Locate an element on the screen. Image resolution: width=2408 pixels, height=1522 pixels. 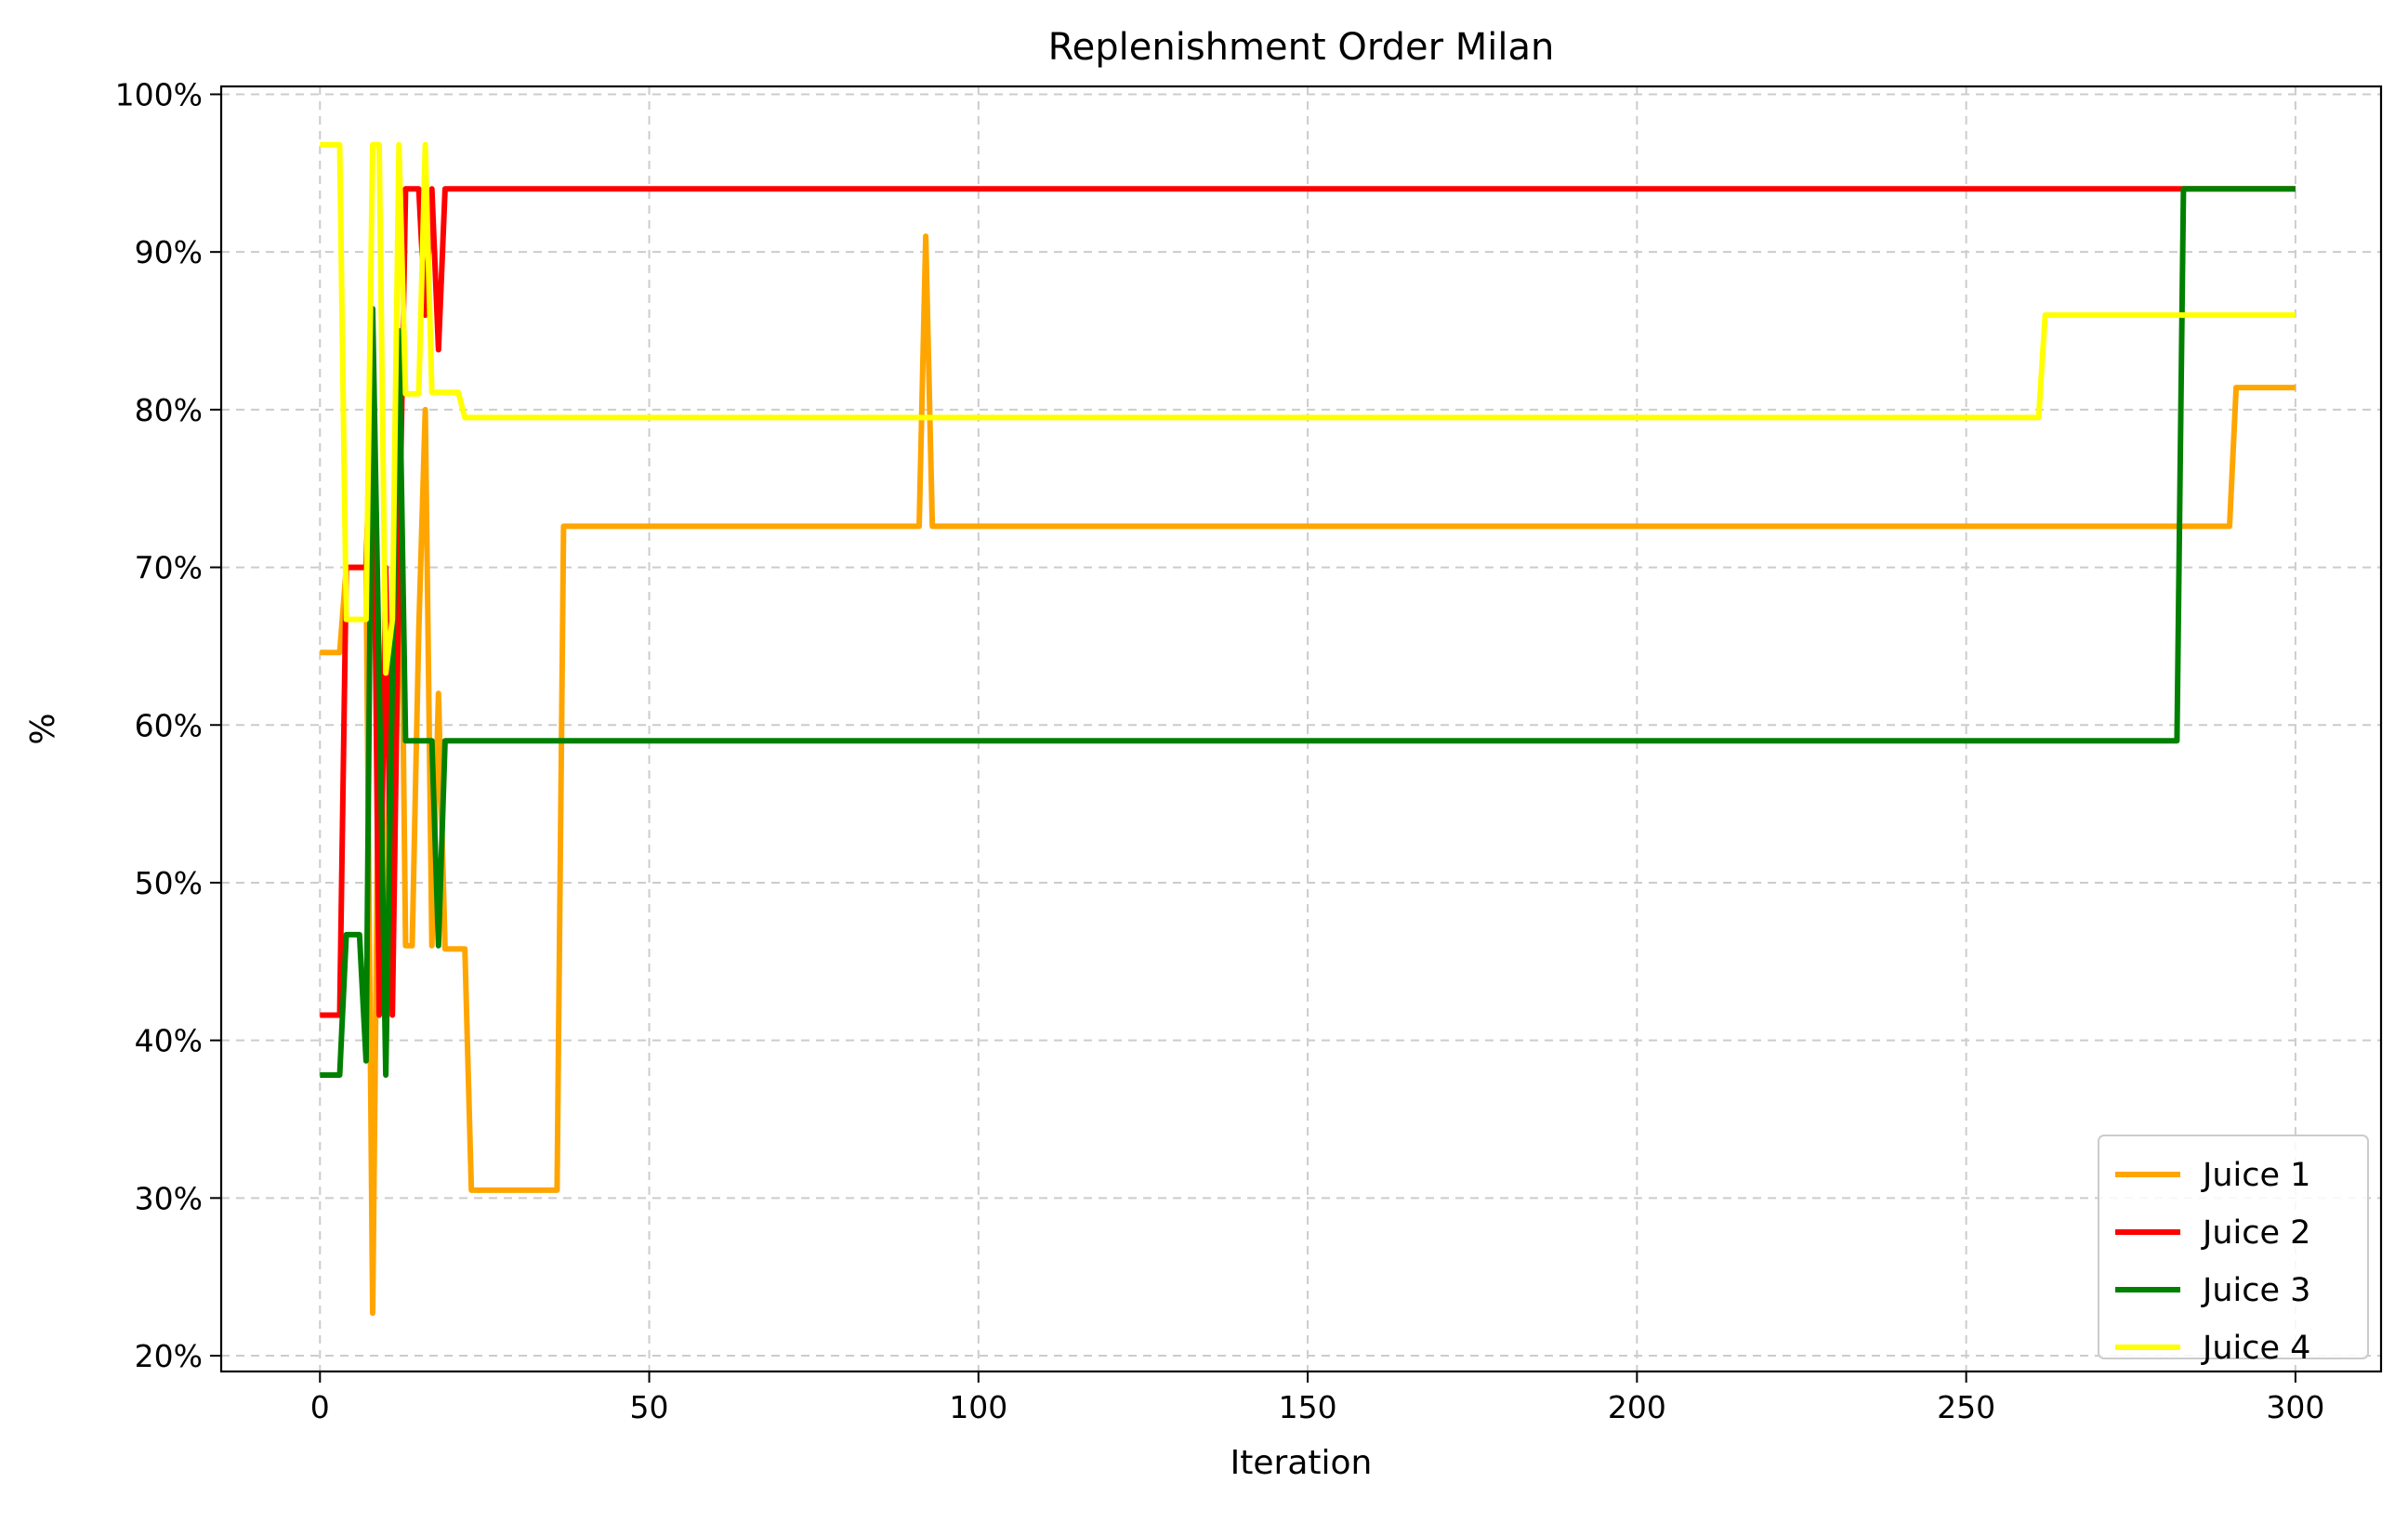
x-tick-label: 150 is located at coordinates (1308, 1407).